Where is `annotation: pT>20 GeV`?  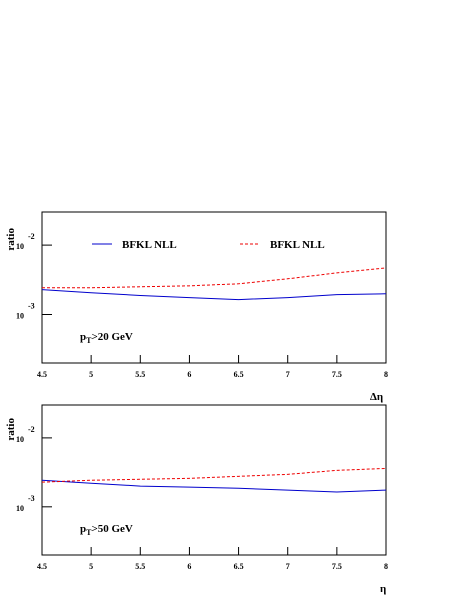
annotation: pT>20 GeV is located at coordinates (106, 338).